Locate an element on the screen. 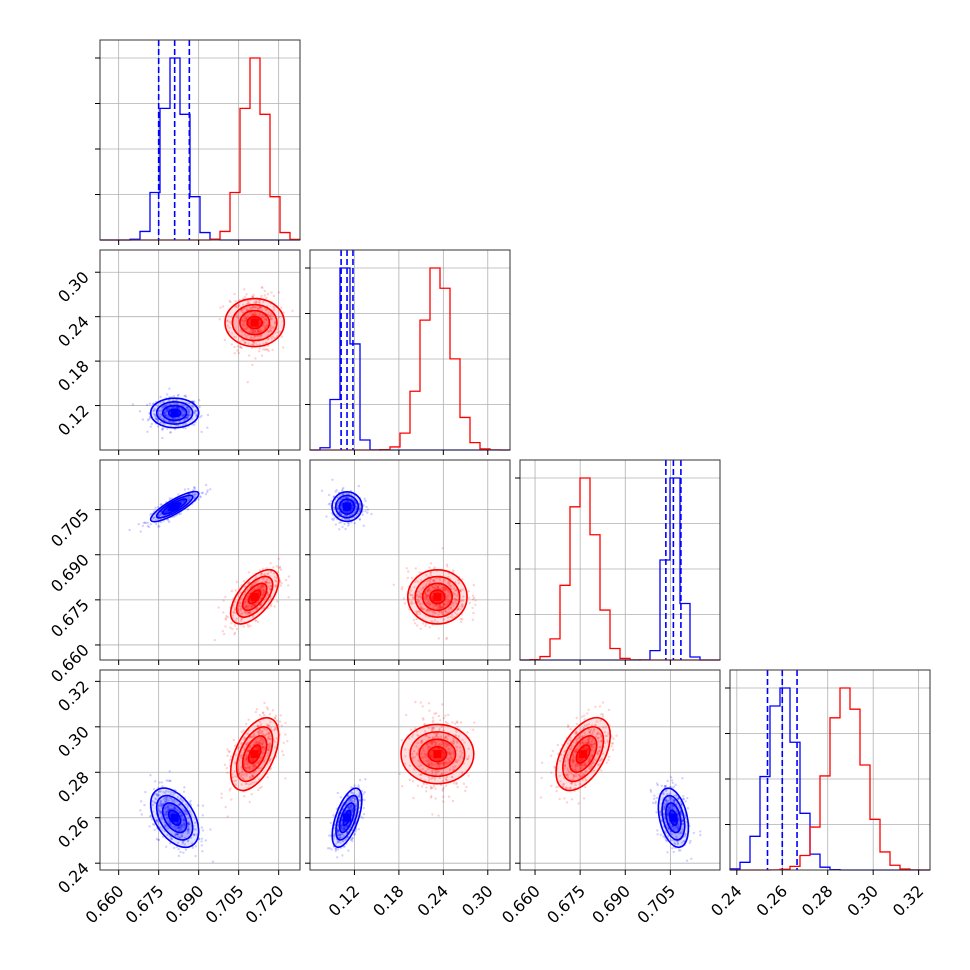  y-tick-label: 0.26 is located at coordinates (73, 832).